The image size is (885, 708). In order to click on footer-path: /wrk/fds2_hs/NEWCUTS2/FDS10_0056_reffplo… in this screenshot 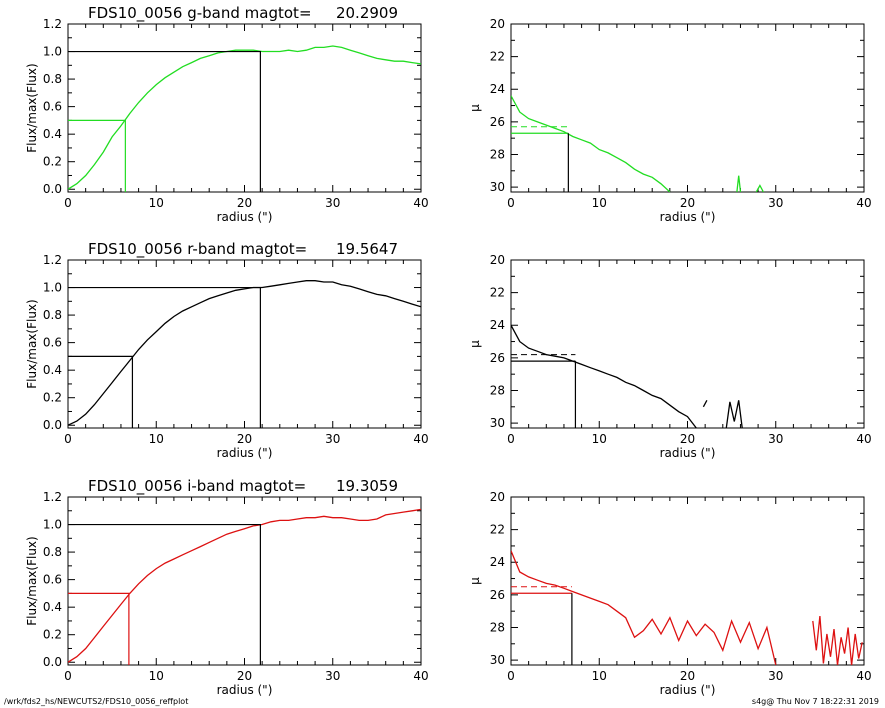, I will do `click(96, 701)`.